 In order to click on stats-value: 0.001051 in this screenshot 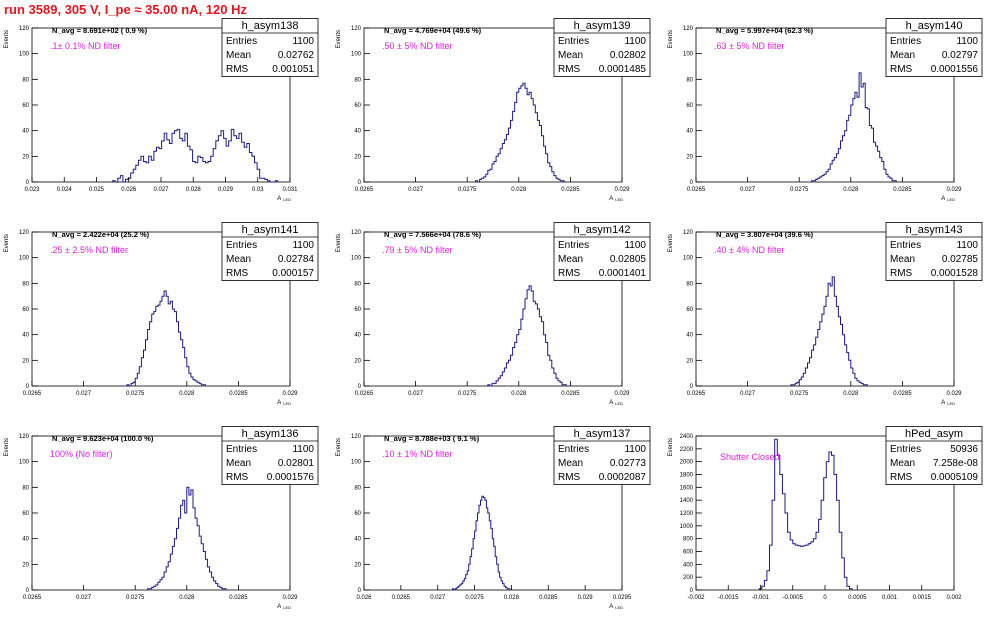, I will do `click(293, 69)`.